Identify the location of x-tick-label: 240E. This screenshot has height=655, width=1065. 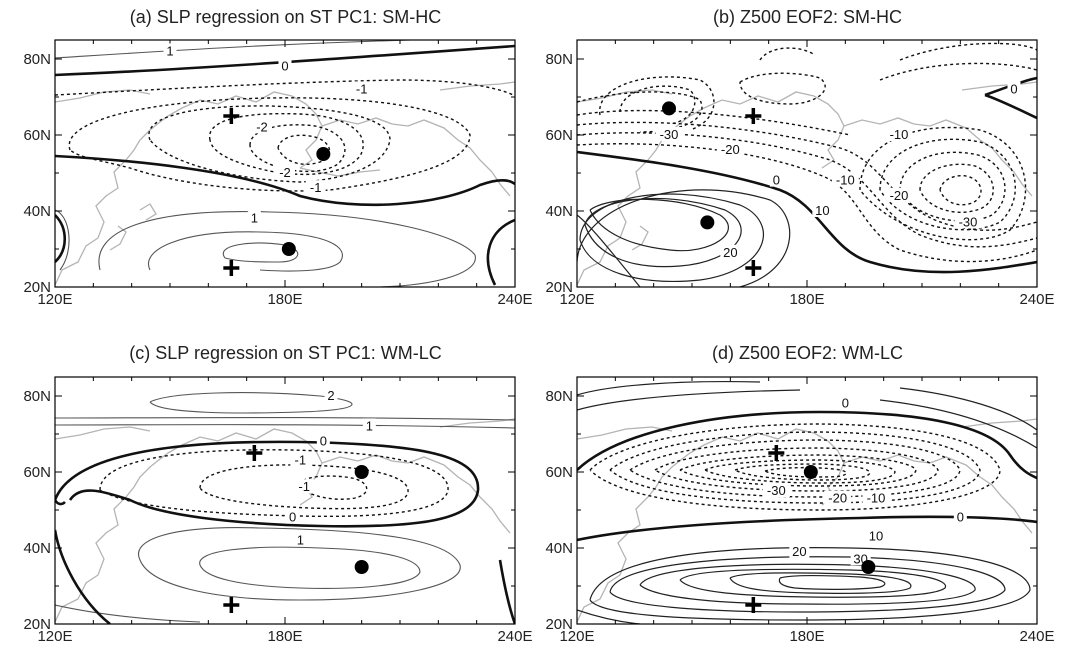
(1036, 299).